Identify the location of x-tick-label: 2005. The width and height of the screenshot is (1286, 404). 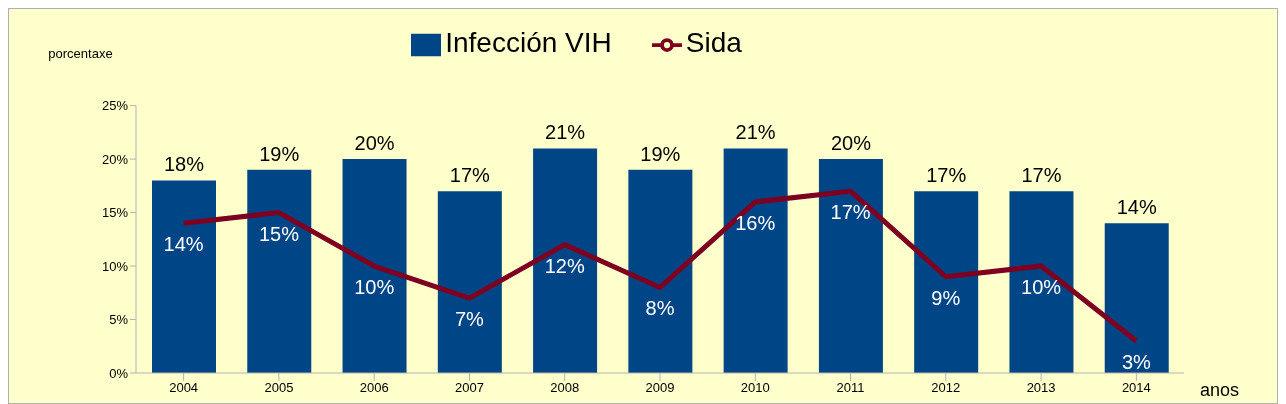
(279, 388).